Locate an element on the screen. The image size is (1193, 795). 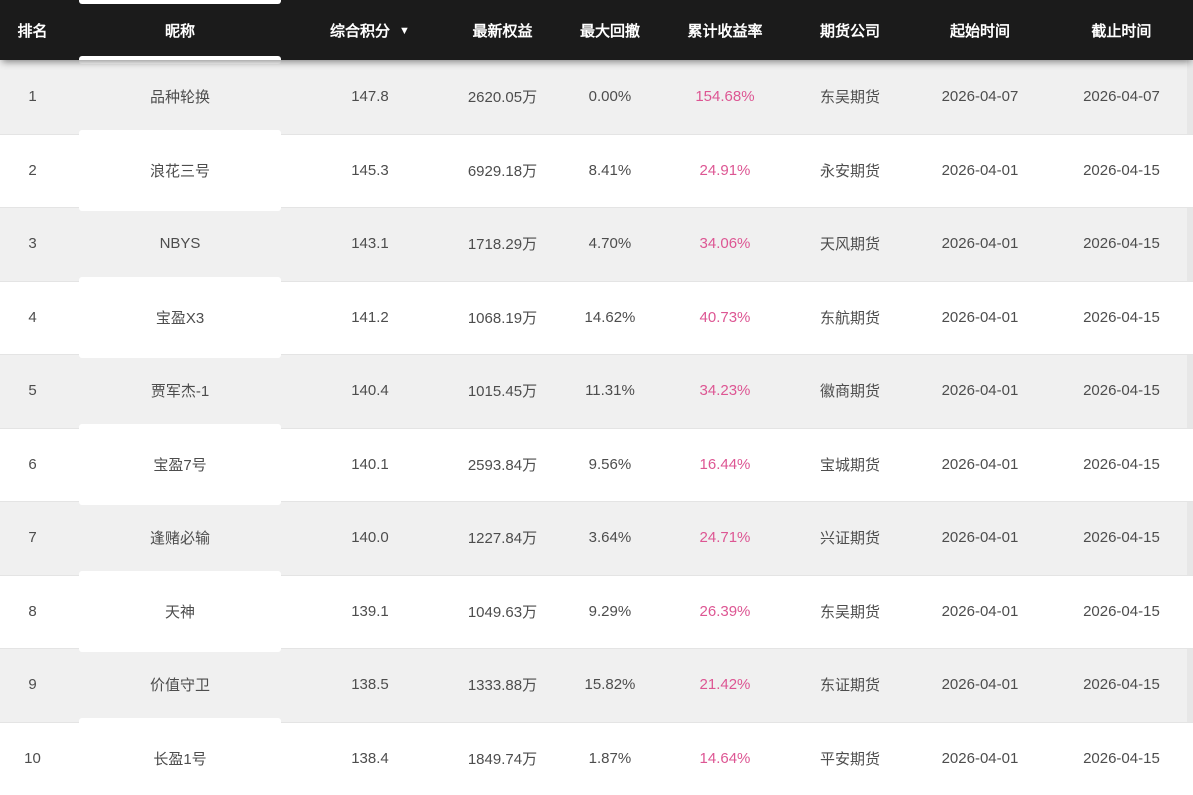
nickname-cell: 长盈1号 is located at coordinates (180, 758).